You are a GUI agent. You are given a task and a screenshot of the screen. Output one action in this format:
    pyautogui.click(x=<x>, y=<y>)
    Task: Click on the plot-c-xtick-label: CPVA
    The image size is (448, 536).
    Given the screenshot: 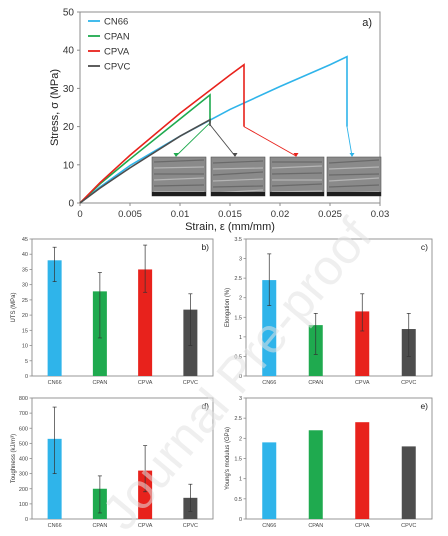 What is the action you would take?
    pyautogui.click(x=362, y=383)
    